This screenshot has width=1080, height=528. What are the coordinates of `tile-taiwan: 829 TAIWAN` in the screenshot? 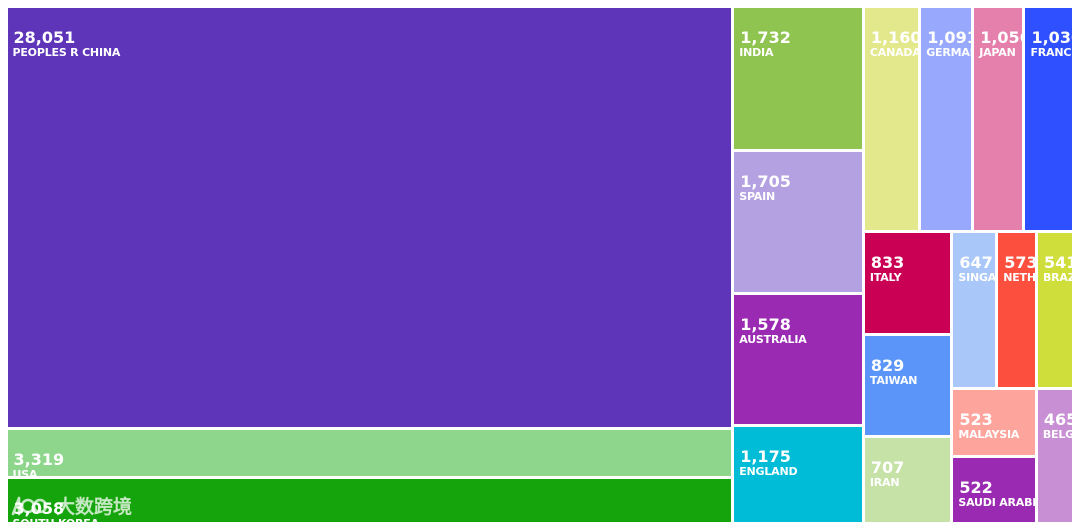 It's located at (907, 385).